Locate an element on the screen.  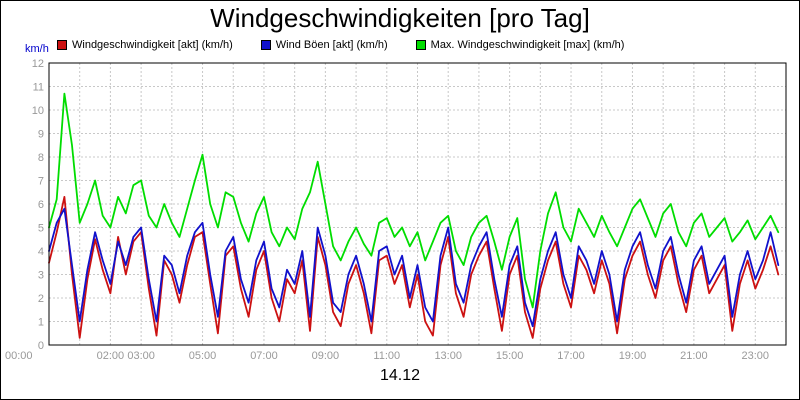
x-tick-label: 13:00 is located at coordinates (448, 356).